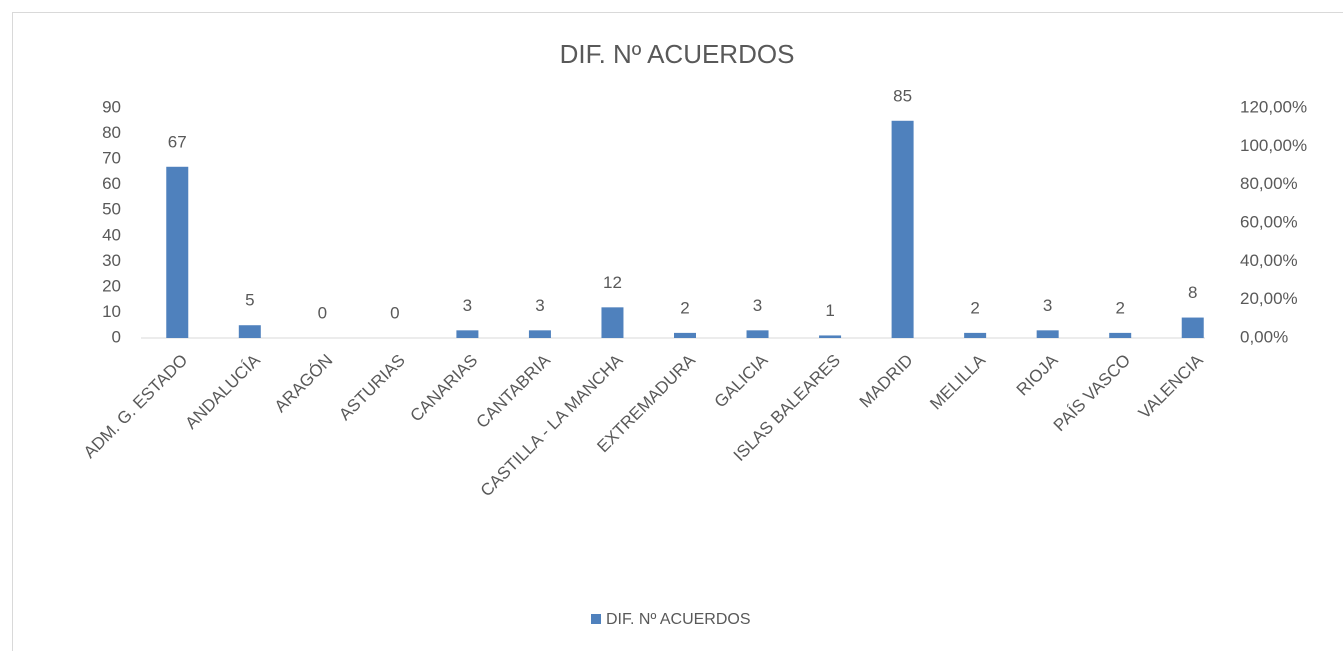  I want to click on y2-tick-label: 20,00%, so click(1269, 298).